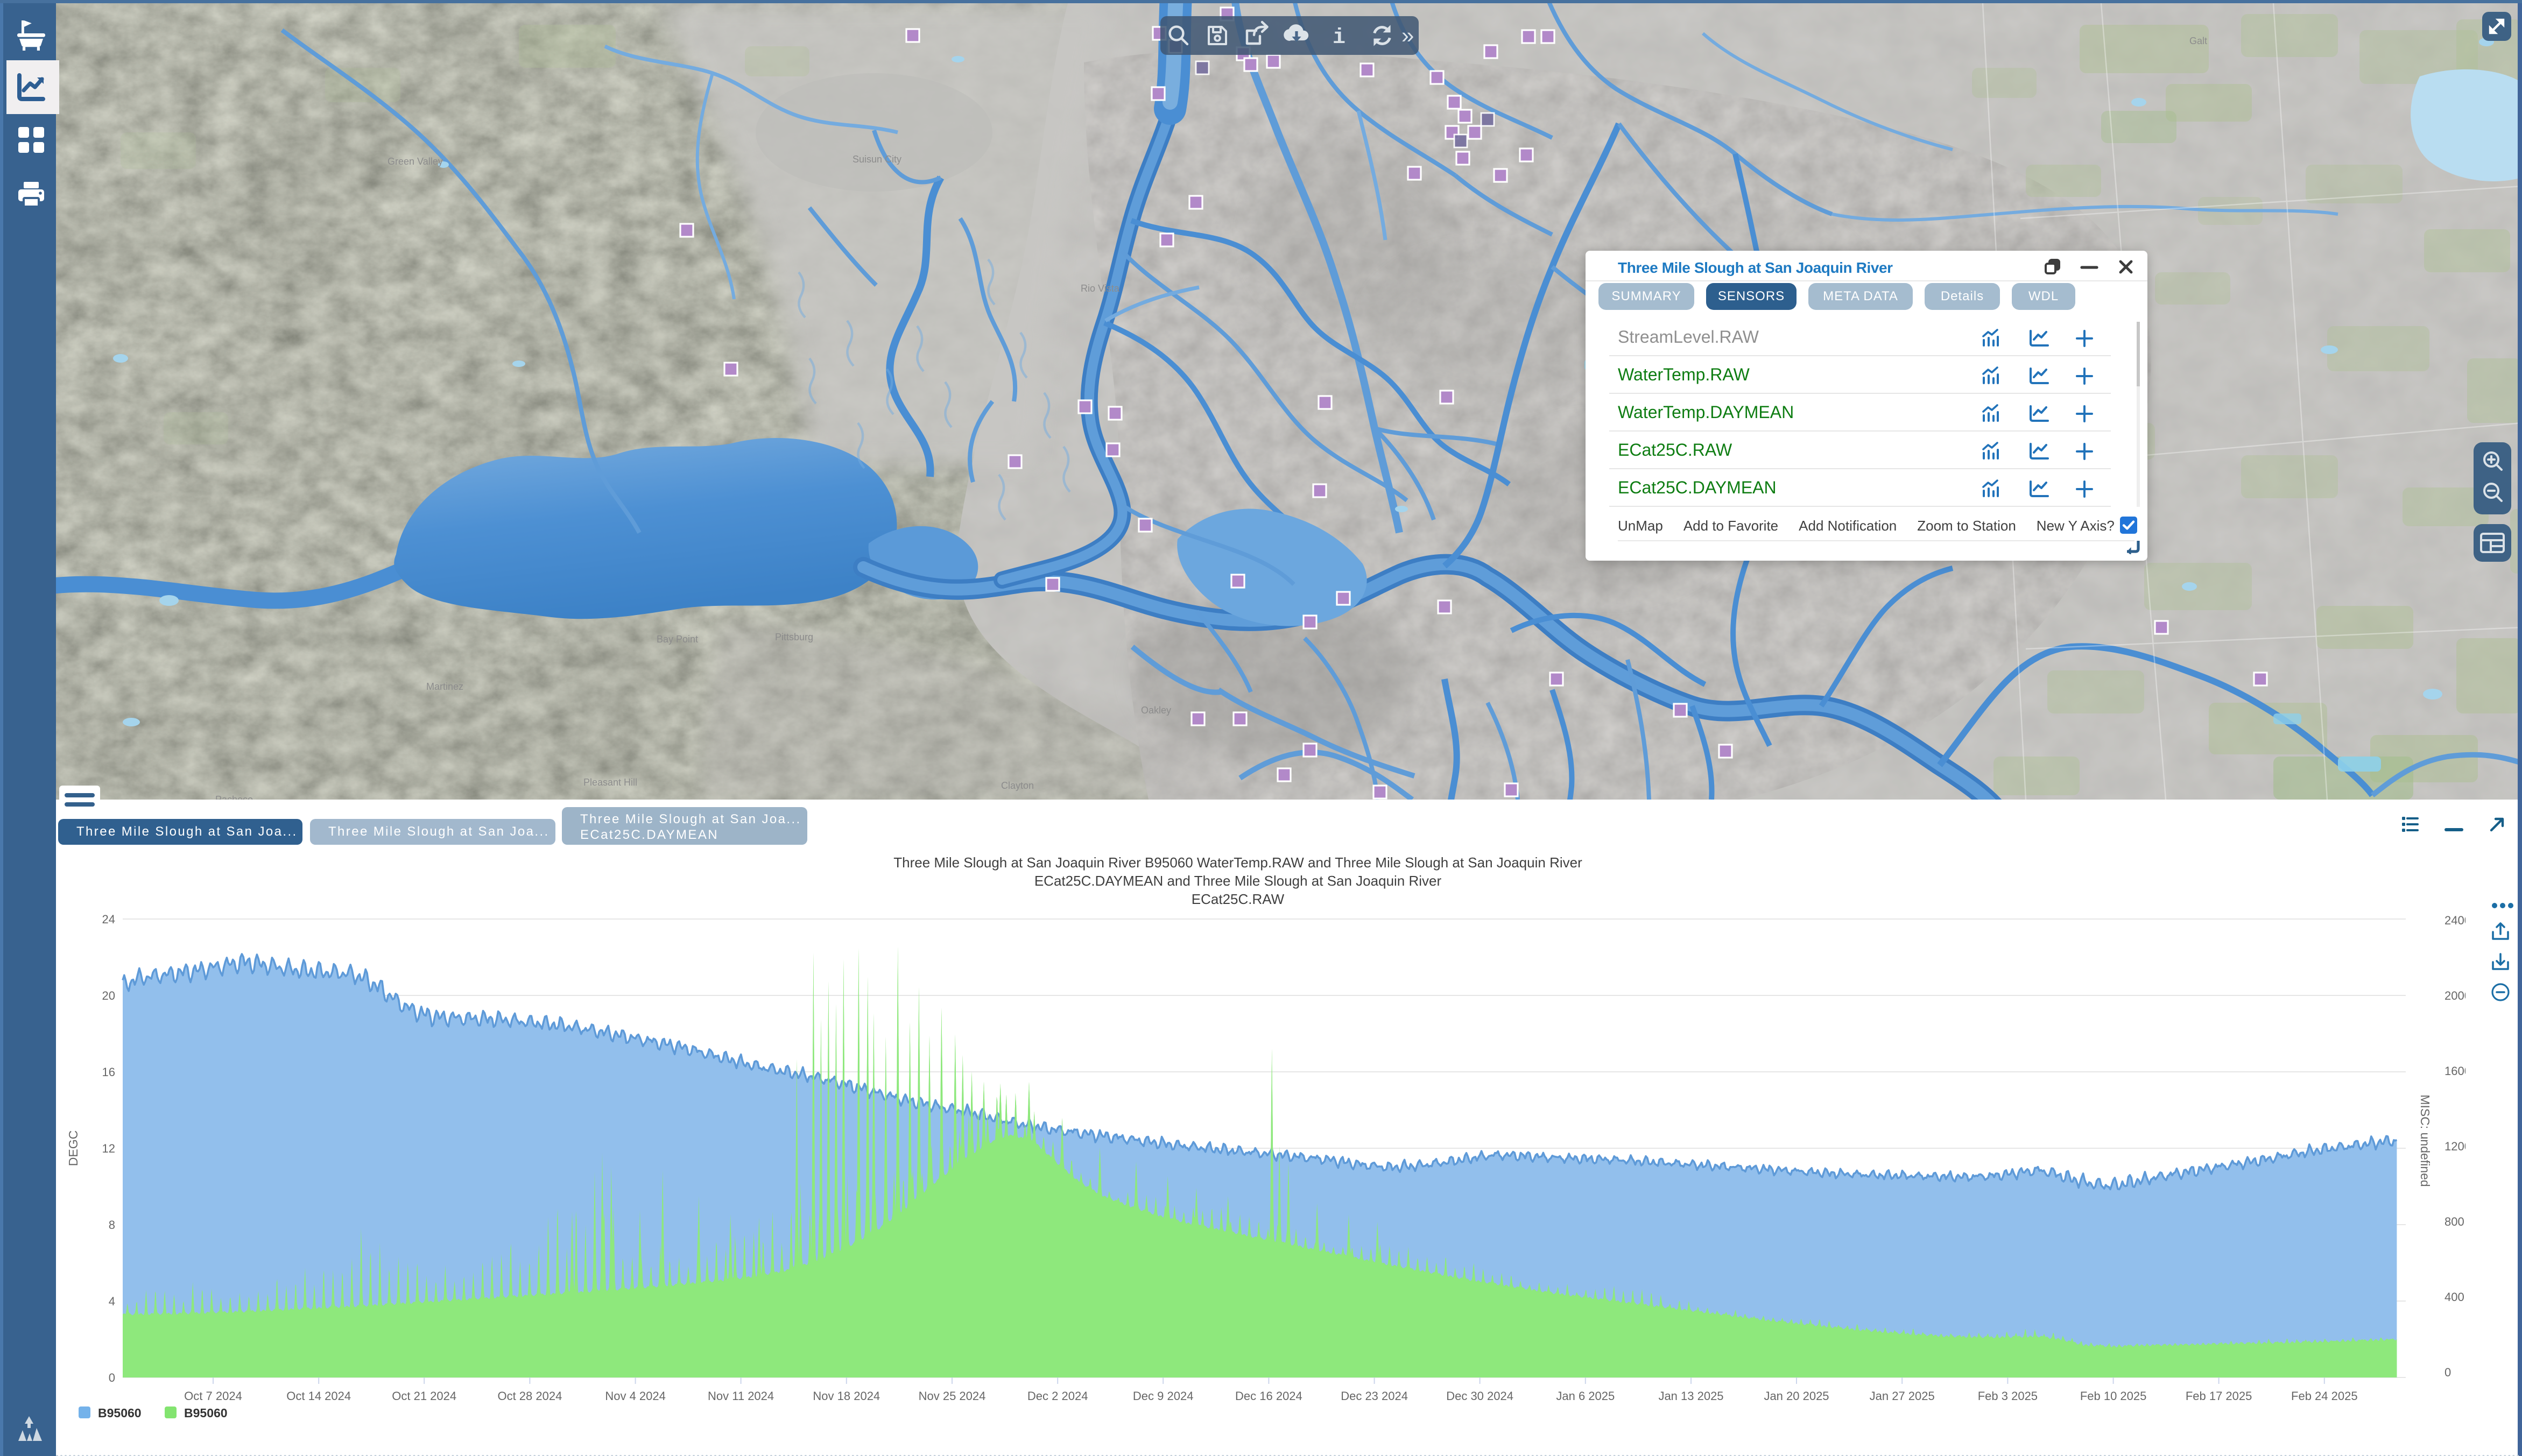 This screenshot has width=2522, height=1456. Describe the element at coordinates (2457, 1146) in the screenshot. I see `svg-text: 1200` at that location.